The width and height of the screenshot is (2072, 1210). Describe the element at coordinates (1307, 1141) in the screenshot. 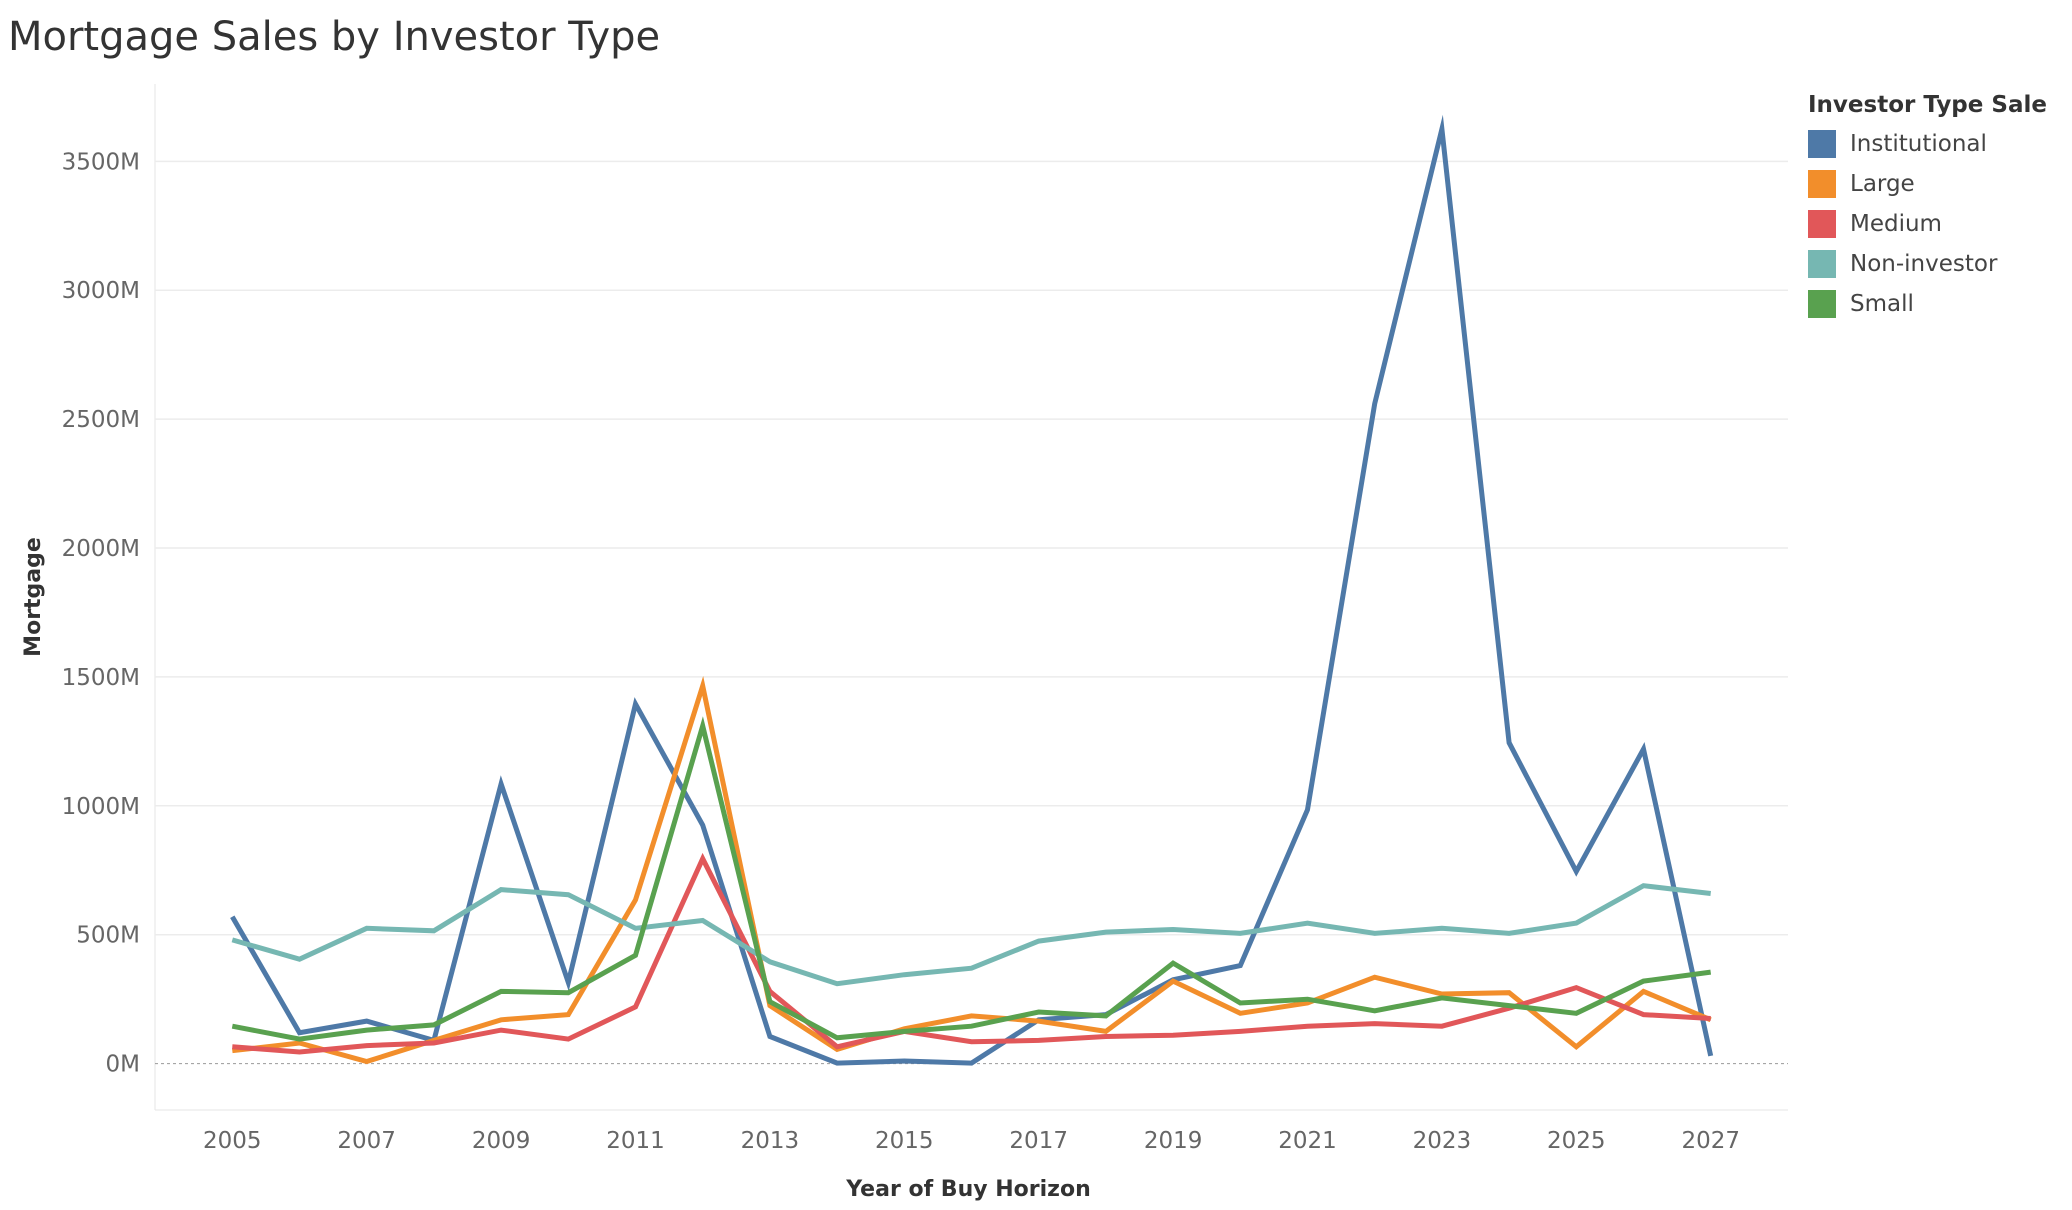

I see `x-tick-label: 2021` at that location.